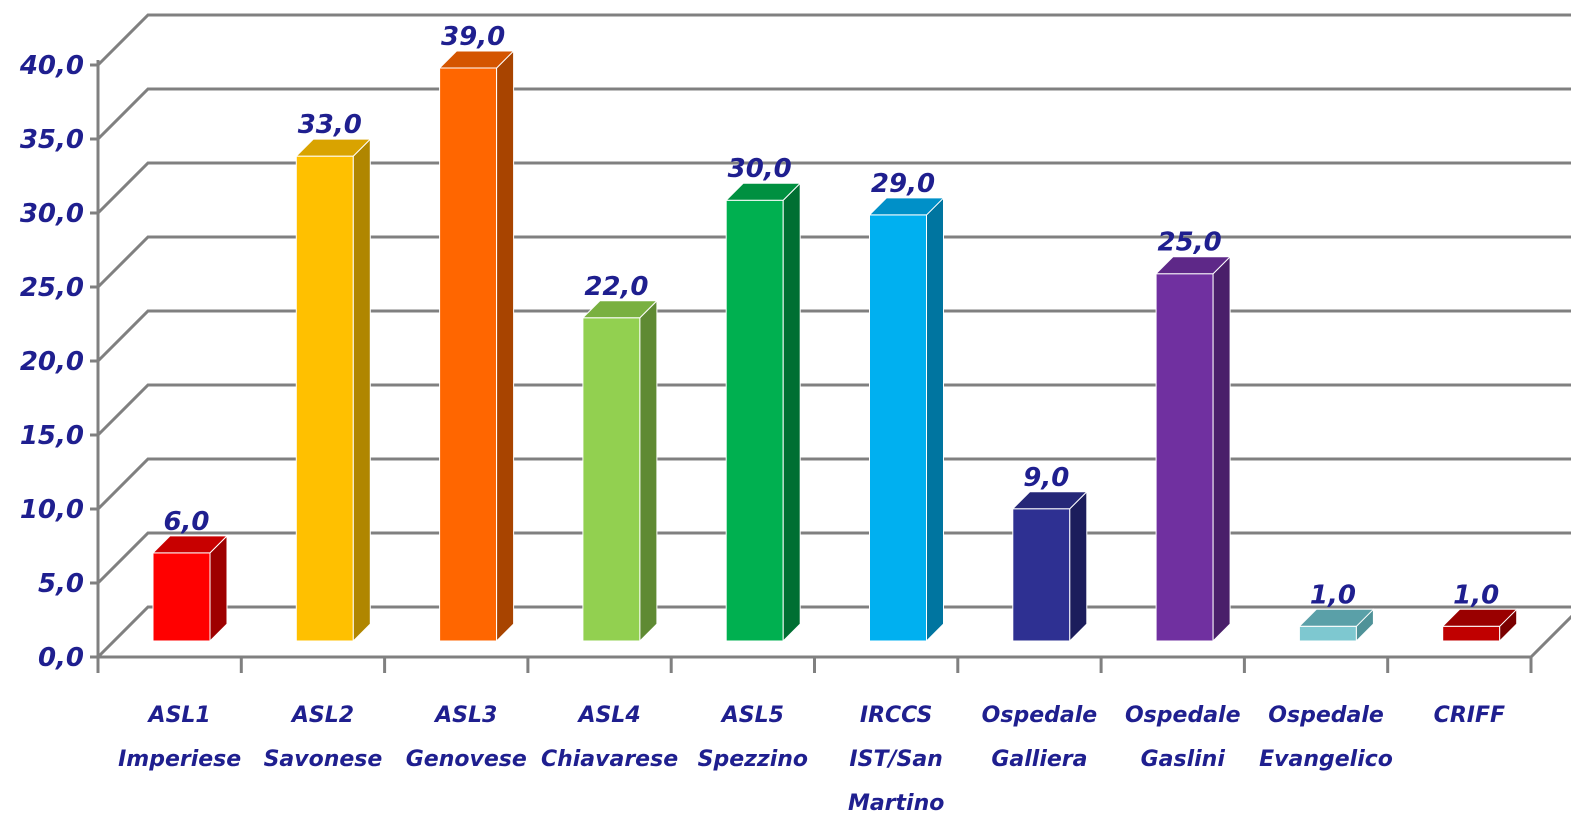  Describe the element at coordinates (753, 737) in the screenshot. I see `category-label: ASL5 Spezzino` at that location.